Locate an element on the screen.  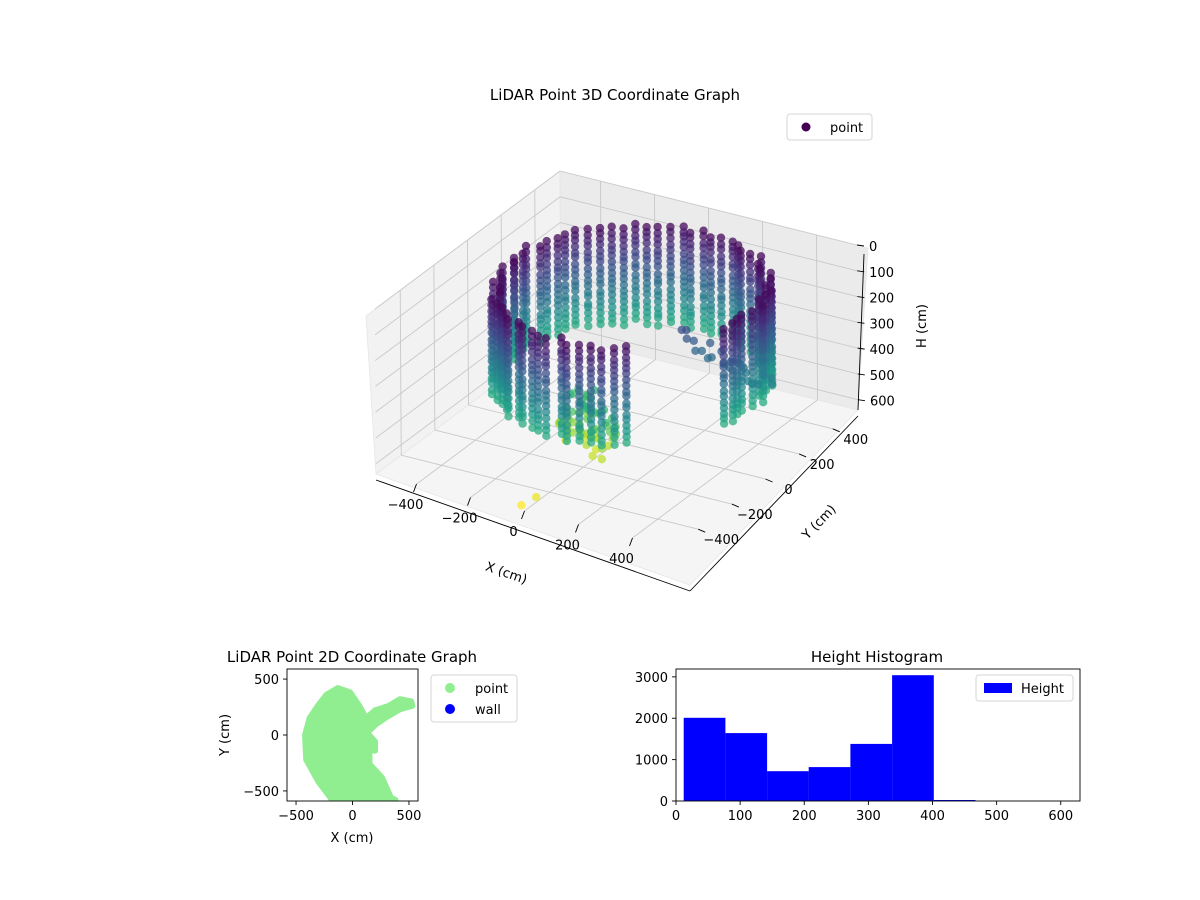
x-tick-label-histogram: 200 is located at coordinates (804, 816).